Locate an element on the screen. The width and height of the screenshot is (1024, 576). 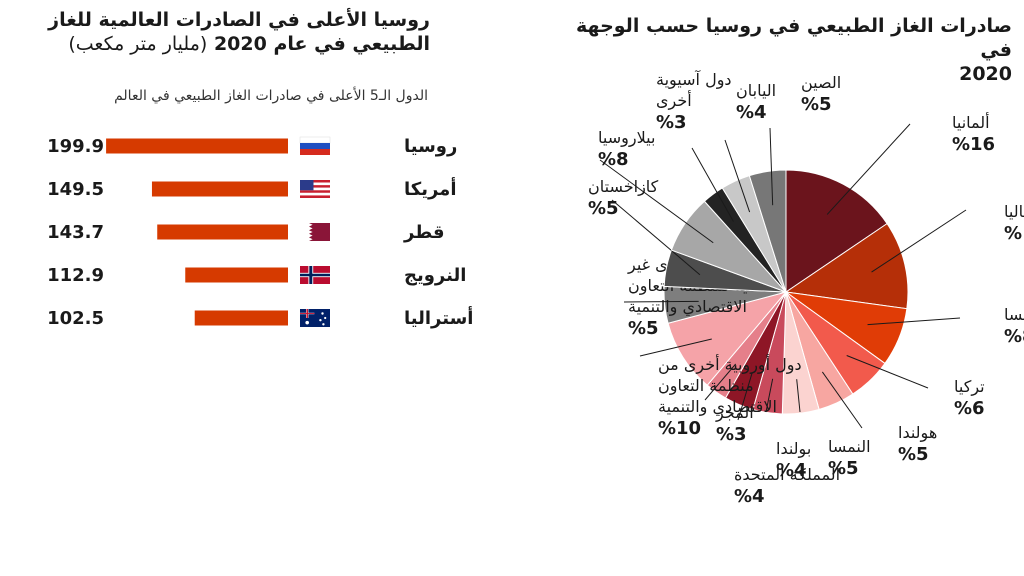
pie-label: المملكة المتحدة is located at coordinates (787, 474).